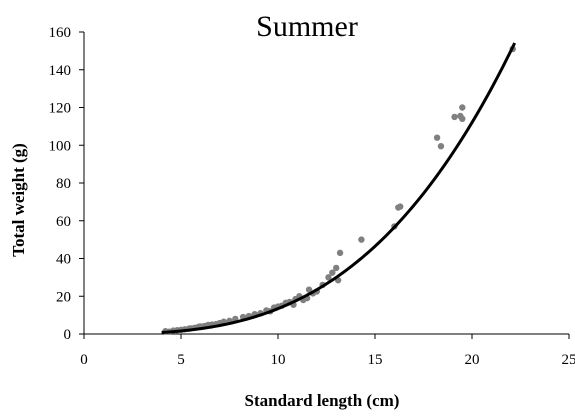  Describe the element at coordinates (18, 200) in the screenshot. I see `y-axis-label: Total weight (g)` at that location.